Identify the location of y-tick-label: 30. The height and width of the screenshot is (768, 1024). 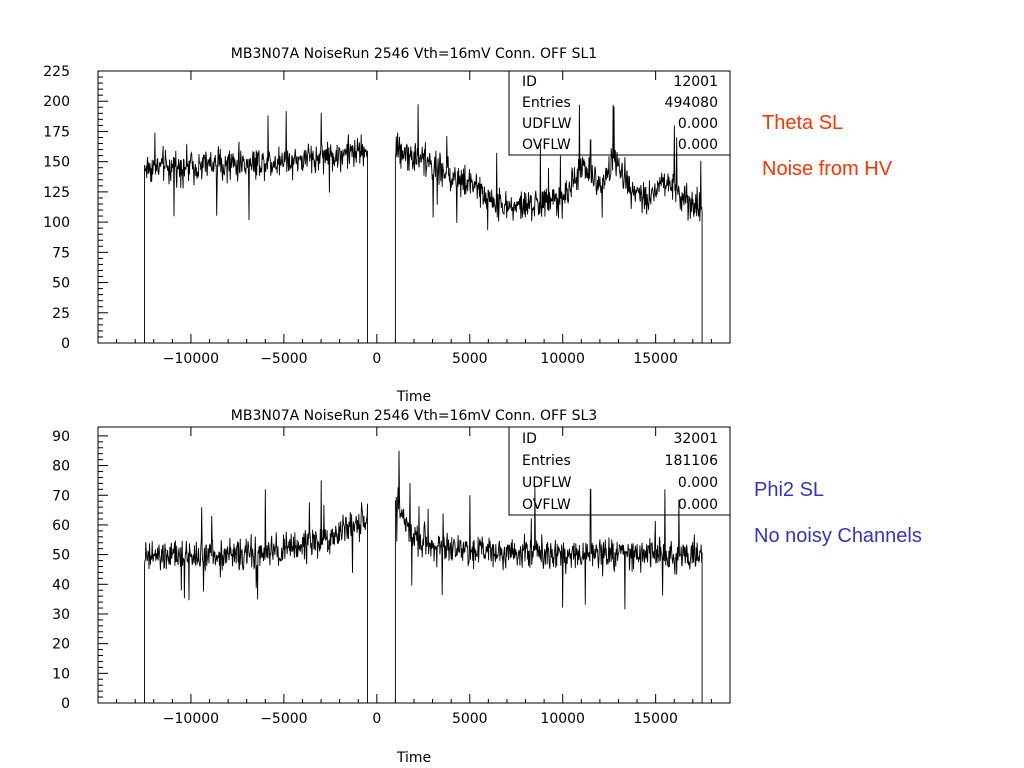
(61, 615).